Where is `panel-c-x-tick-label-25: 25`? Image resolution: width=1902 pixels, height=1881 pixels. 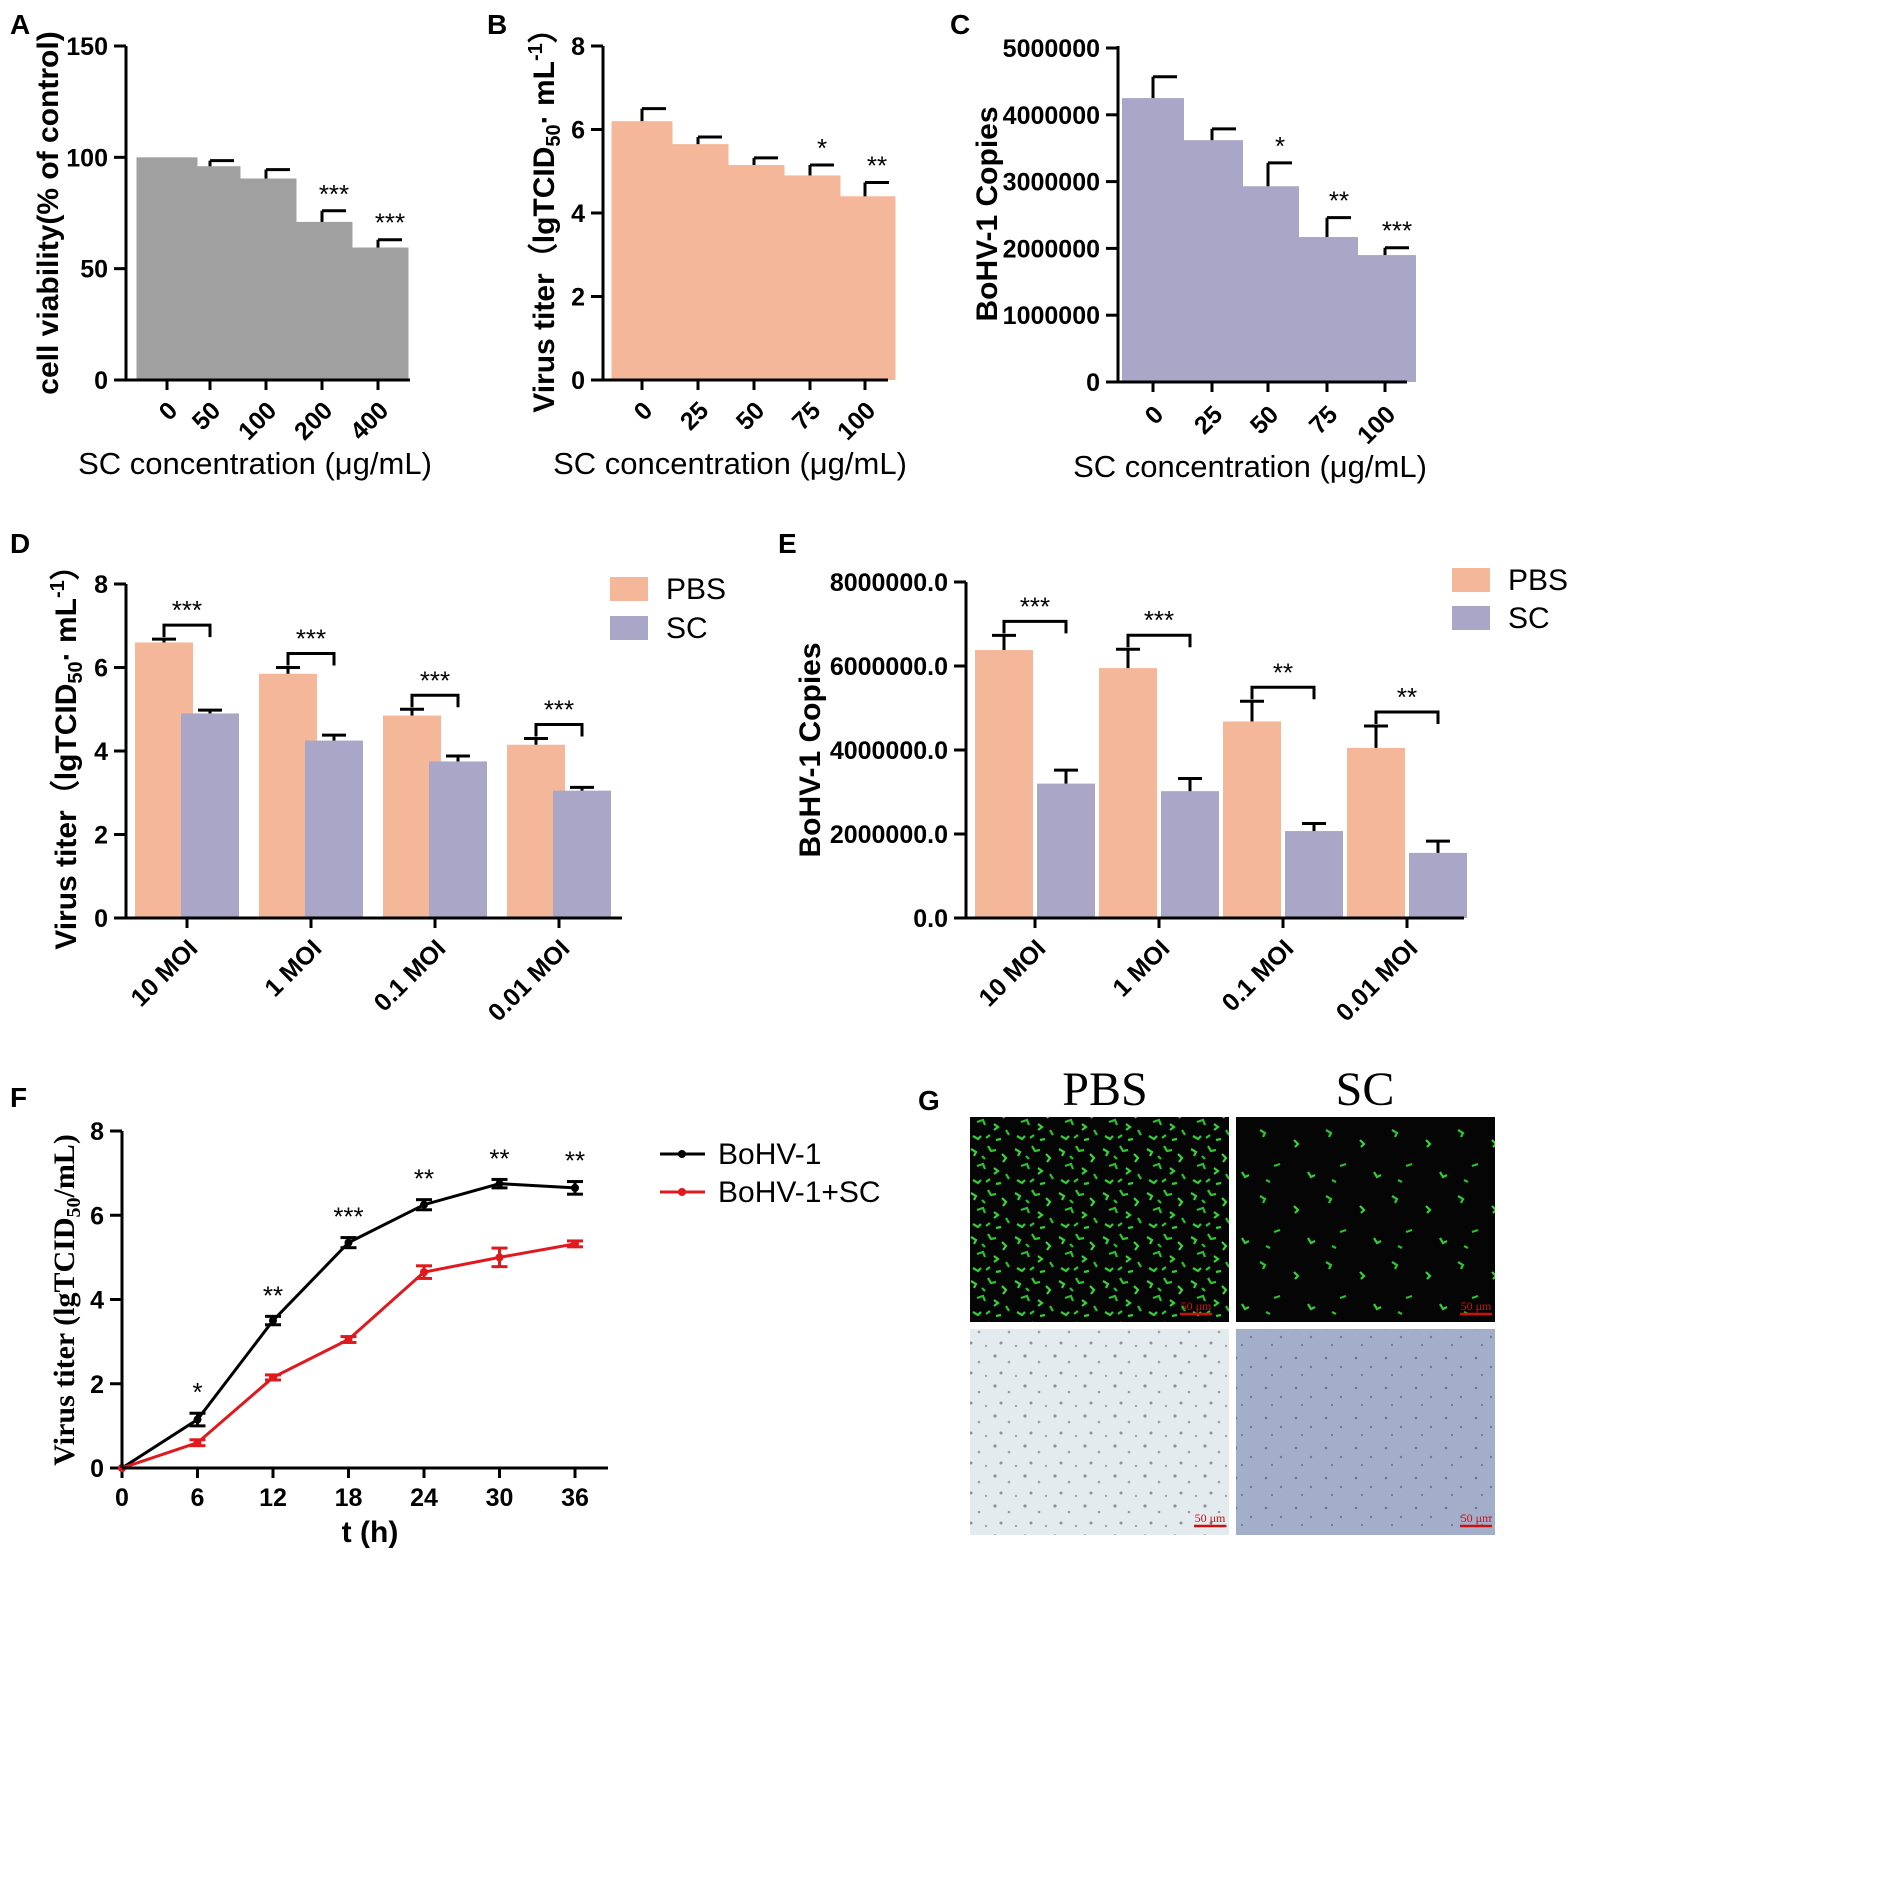 panel-c-x-tick-label-25: 25 is located at coordinates (1209, 420).